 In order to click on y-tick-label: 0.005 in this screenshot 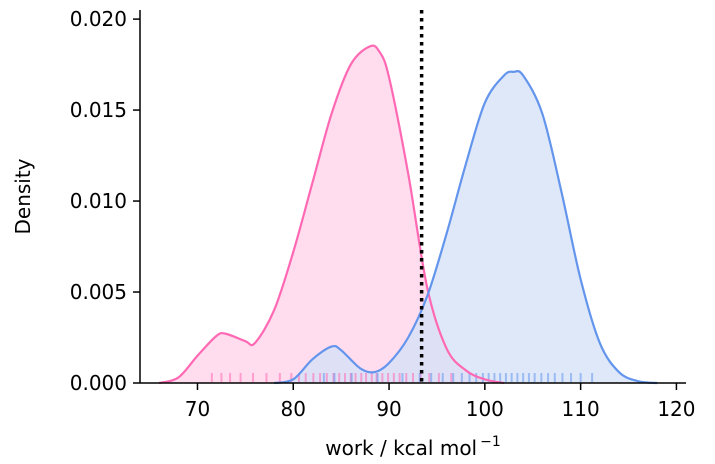, I will do `click(98, 292)`.